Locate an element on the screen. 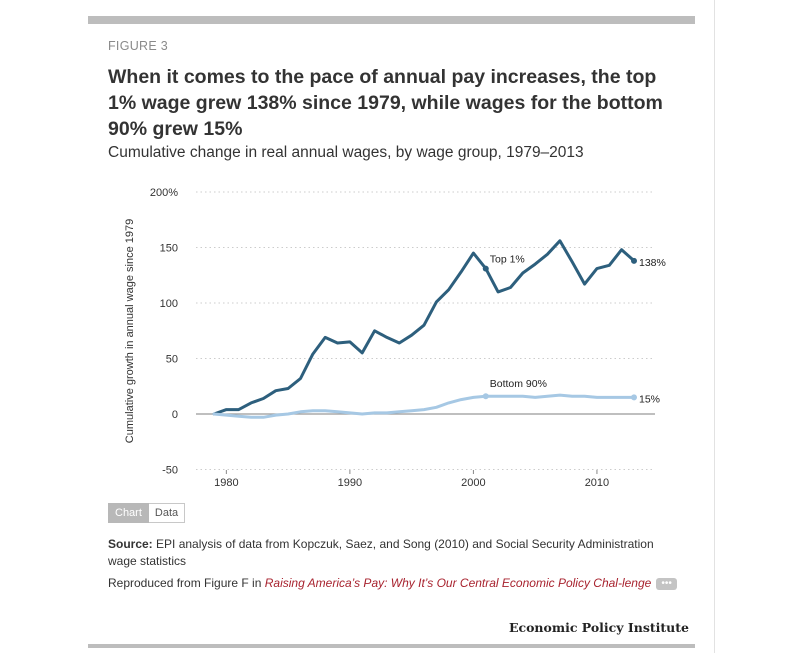  series-end-label: 15% is located at coordinates (649, 399).